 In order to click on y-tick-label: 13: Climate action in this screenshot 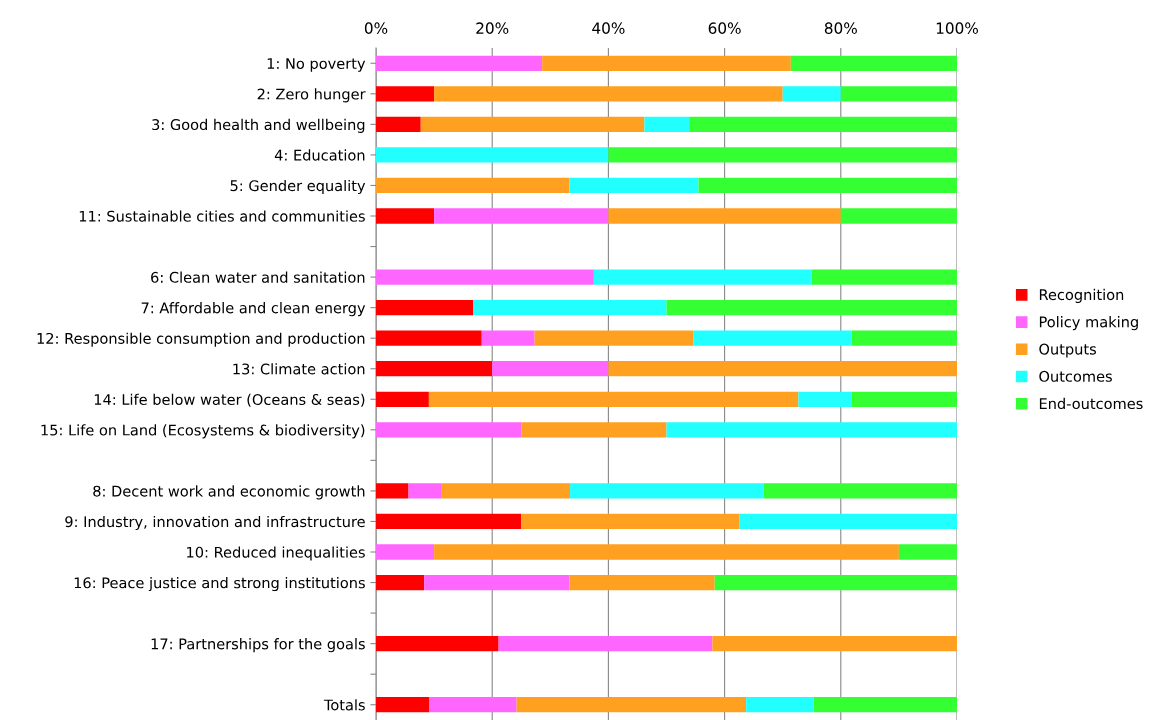, I will do `click(299, 369)`.